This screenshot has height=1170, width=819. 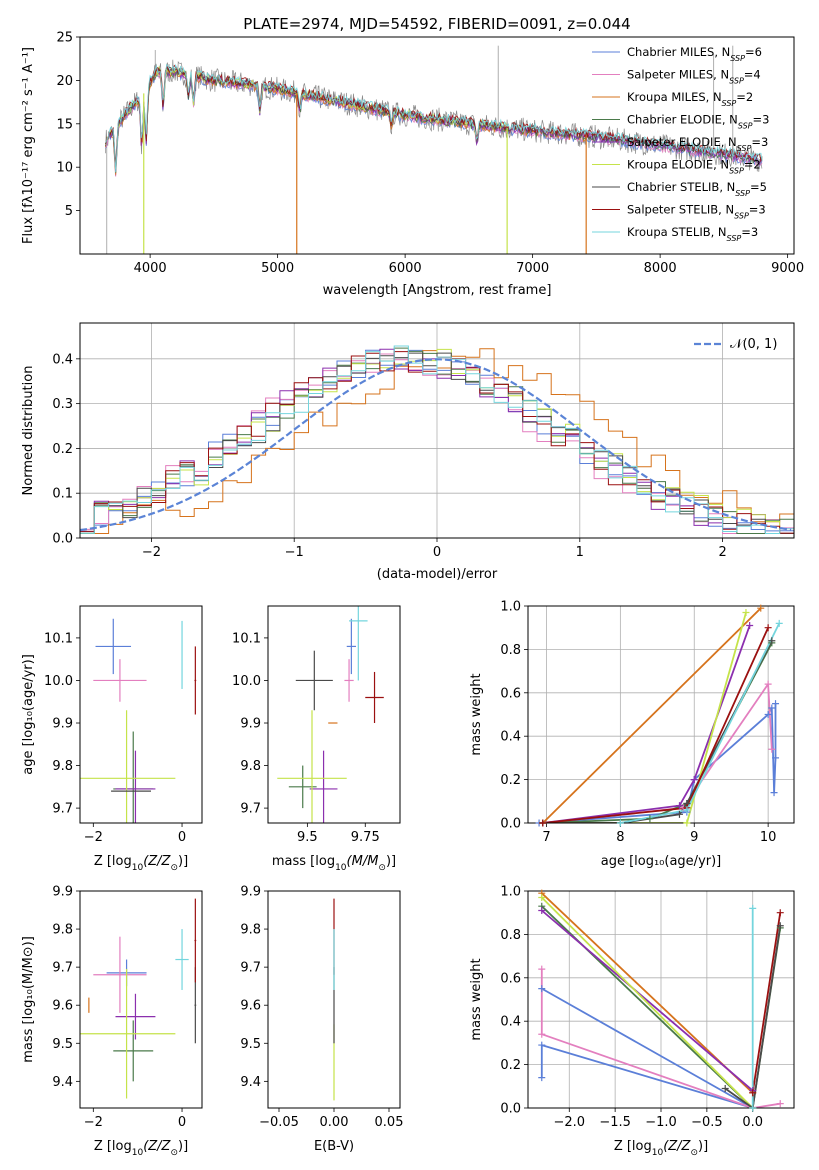 What do you see at coordinates (787, 268) in the screenshot?
I see `spectrum-xtick-label: 9000` at bounding box center [787, 268].